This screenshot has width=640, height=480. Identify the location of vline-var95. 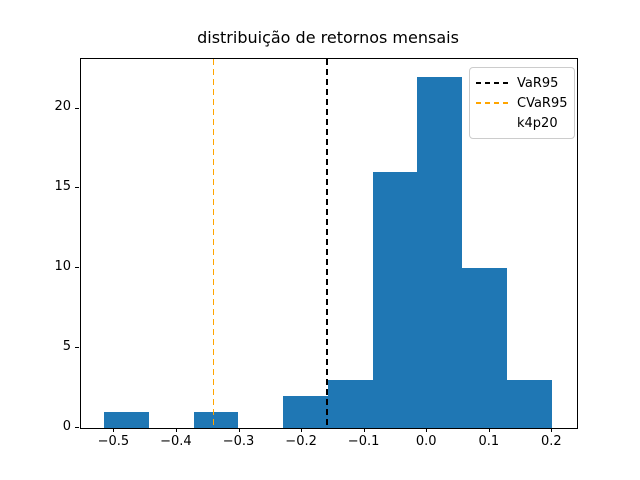
(327, 243).